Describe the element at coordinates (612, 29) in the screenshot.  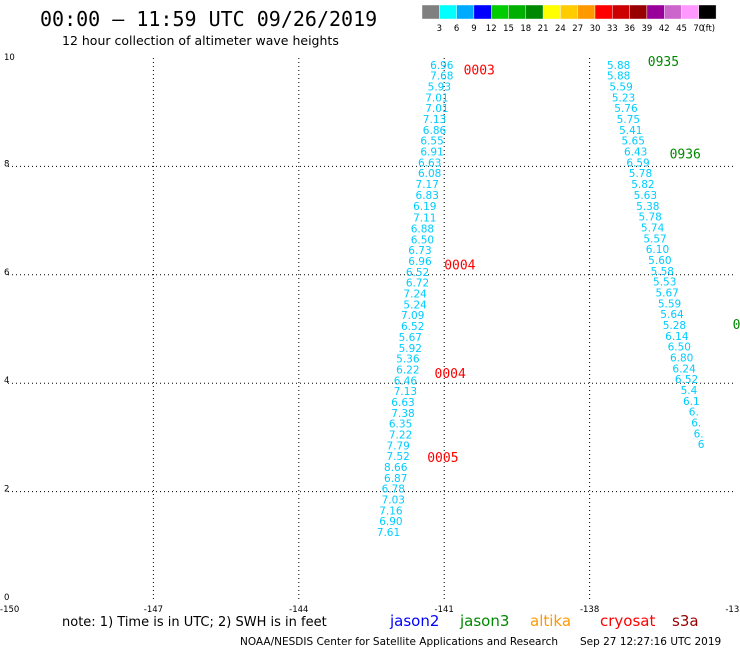
I see `color-scale-label: 33` at that location.